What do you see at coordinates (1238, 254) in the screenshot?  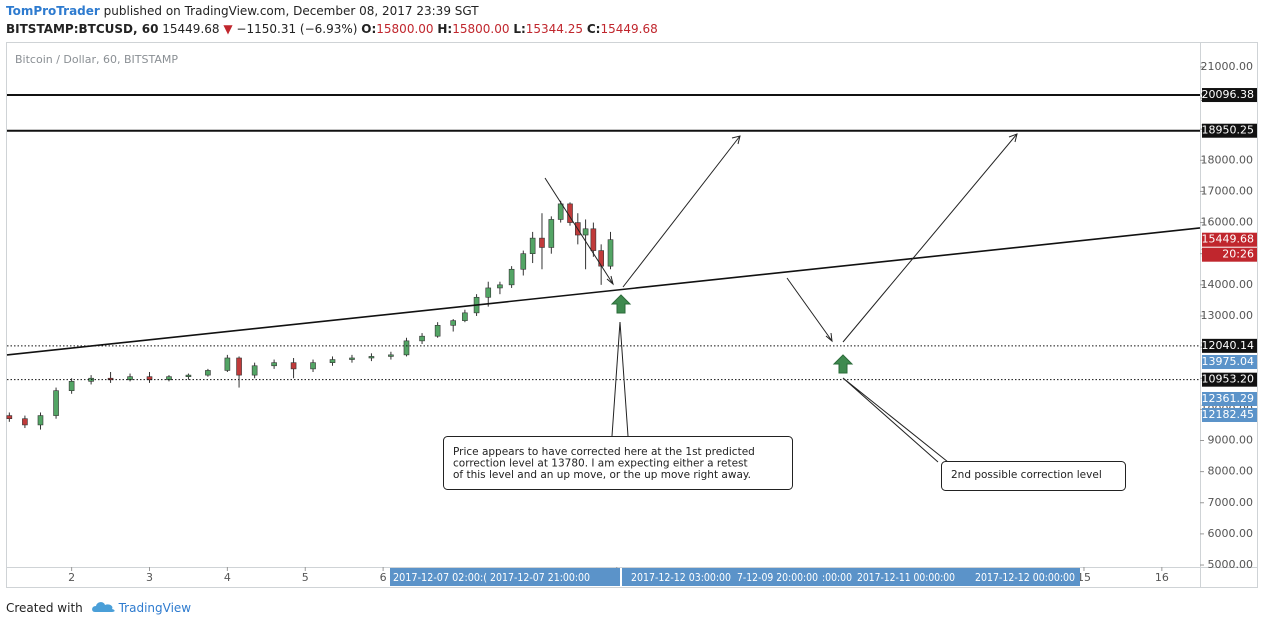 I see `countdown-label: 20:26` at bounding box center [1238, 254].